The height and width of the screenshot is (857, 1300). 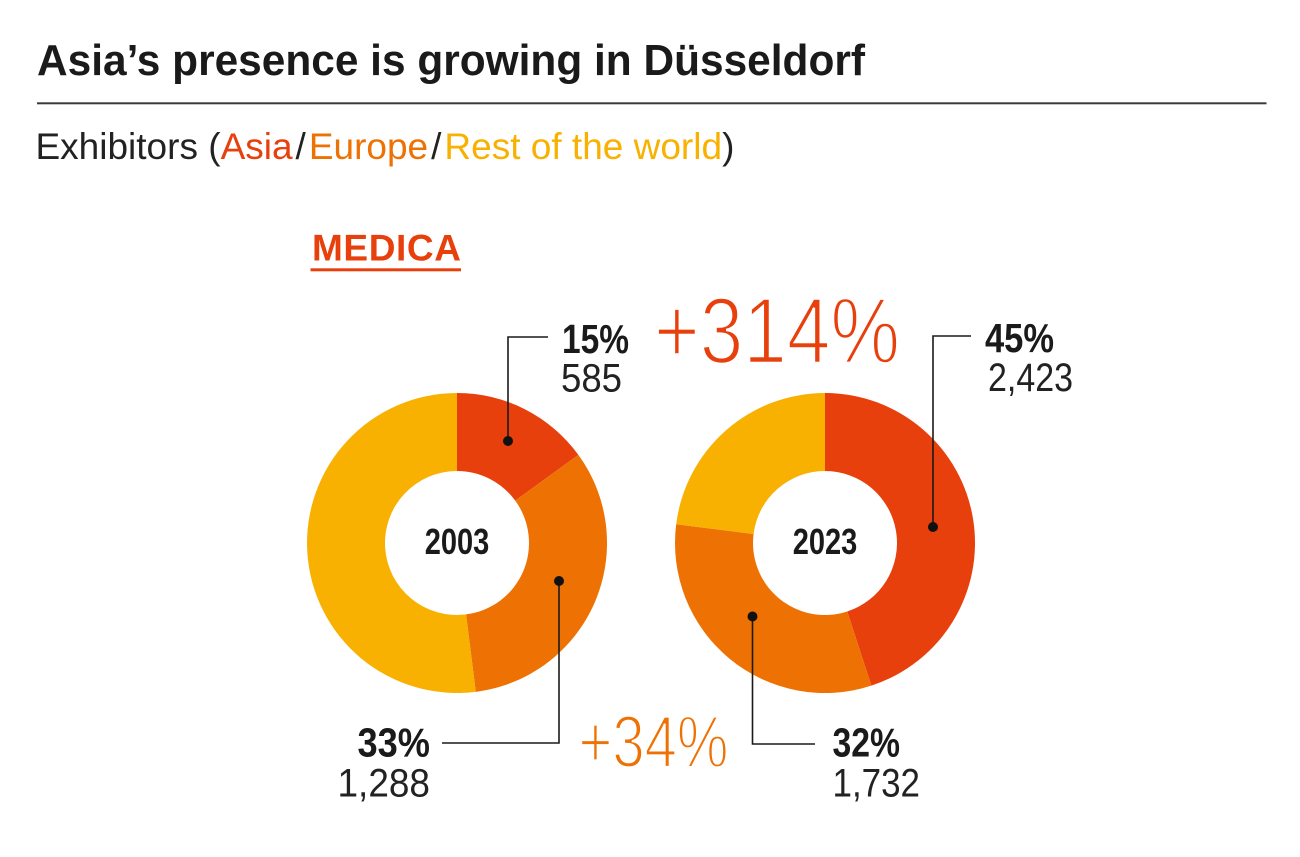 What do you see at coordinates (457, 541) in the screenshot?
I see `svg-text: 2003` at bounding box center [457, 541].